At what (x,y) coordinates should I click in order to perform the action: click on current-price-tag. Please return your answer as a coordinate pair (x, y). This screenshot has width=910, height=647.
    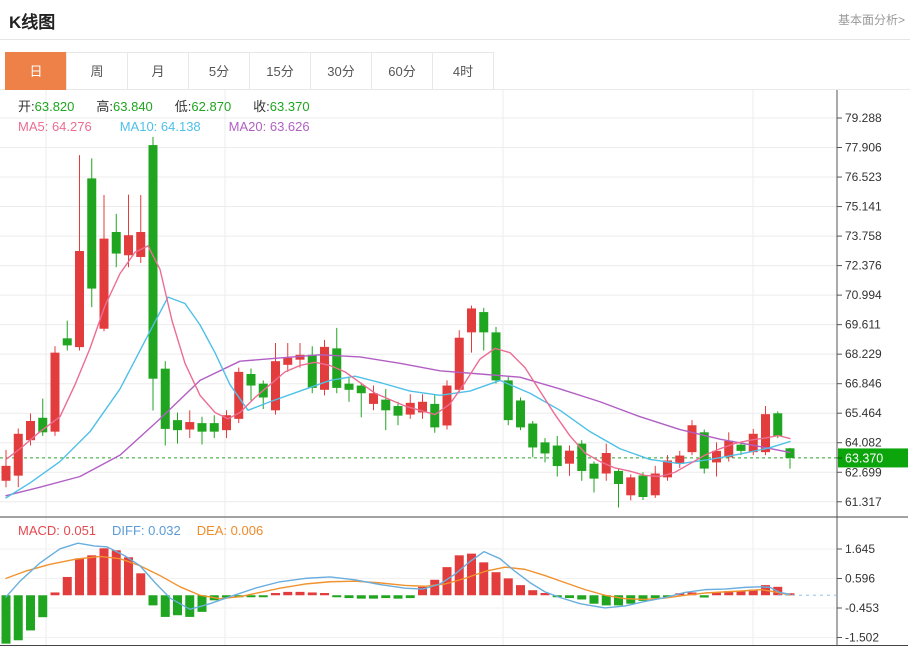
    Looking at the image, I should click on (873, 458).